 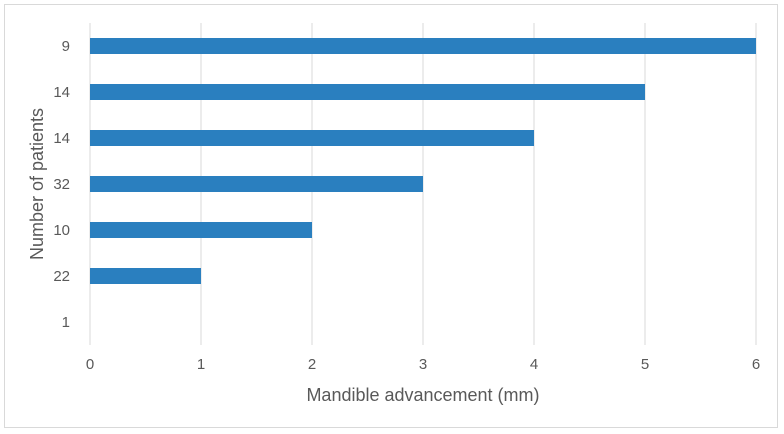 I want to click on x-tick-labels: 0 1 2 3 4 5 6, so click(x=423, y=364).